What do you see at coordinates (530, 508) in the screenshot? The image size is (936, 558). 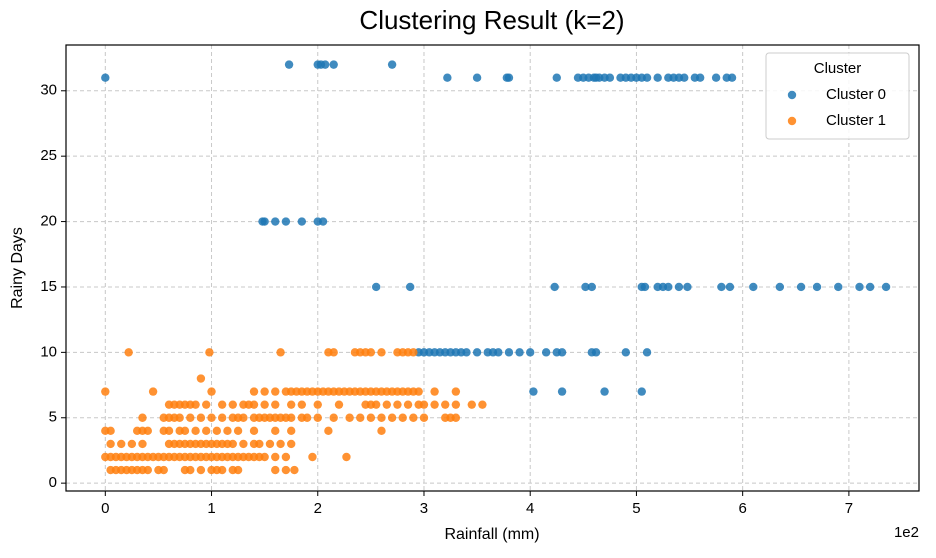 I see `x-tick-label: 4` at bounding box center [530, 508].